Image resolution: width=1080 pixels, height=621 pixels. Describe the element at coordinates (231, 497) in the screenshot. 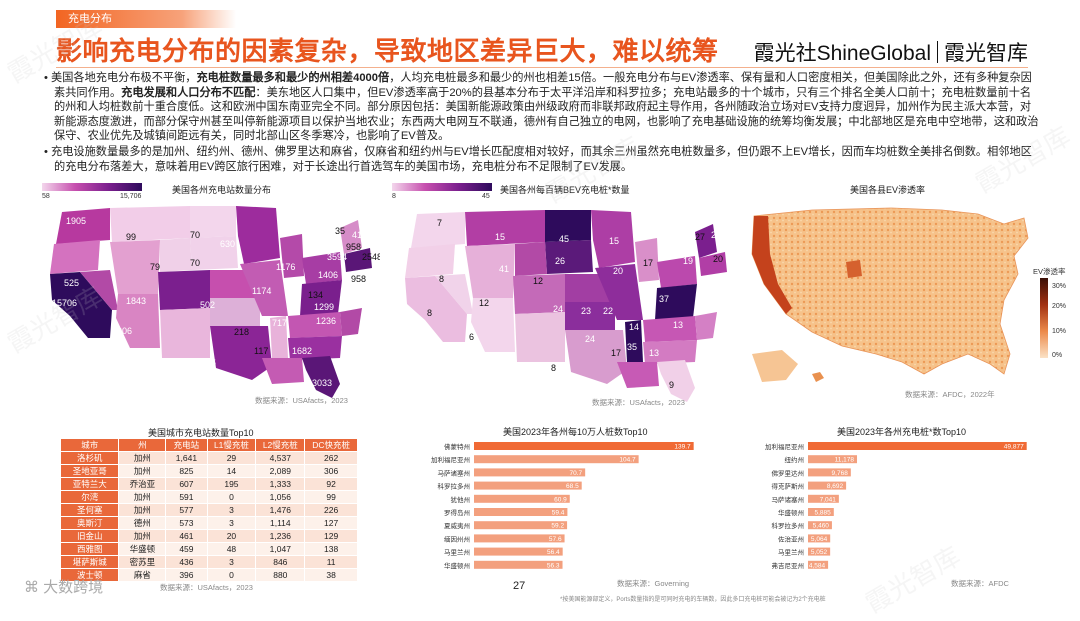

I see `table-cell: 0` at that location.